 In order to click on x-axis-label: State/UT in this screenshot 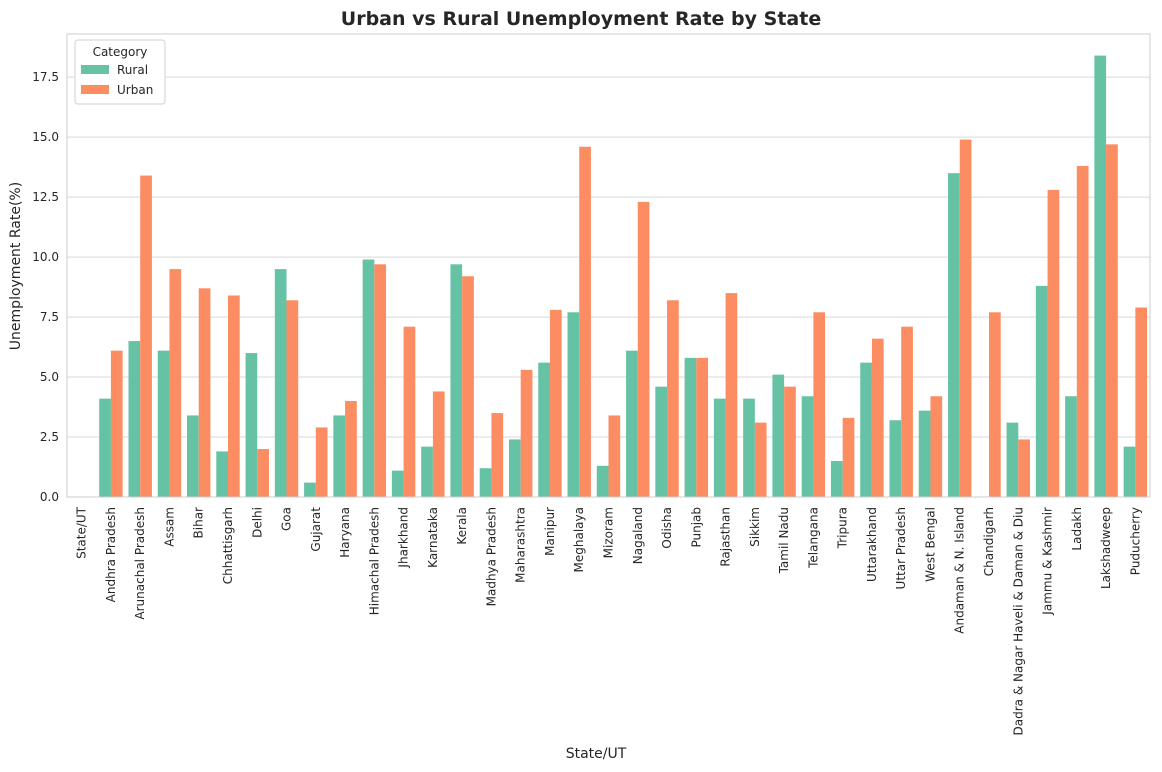, I will do `click(596, 754)`.